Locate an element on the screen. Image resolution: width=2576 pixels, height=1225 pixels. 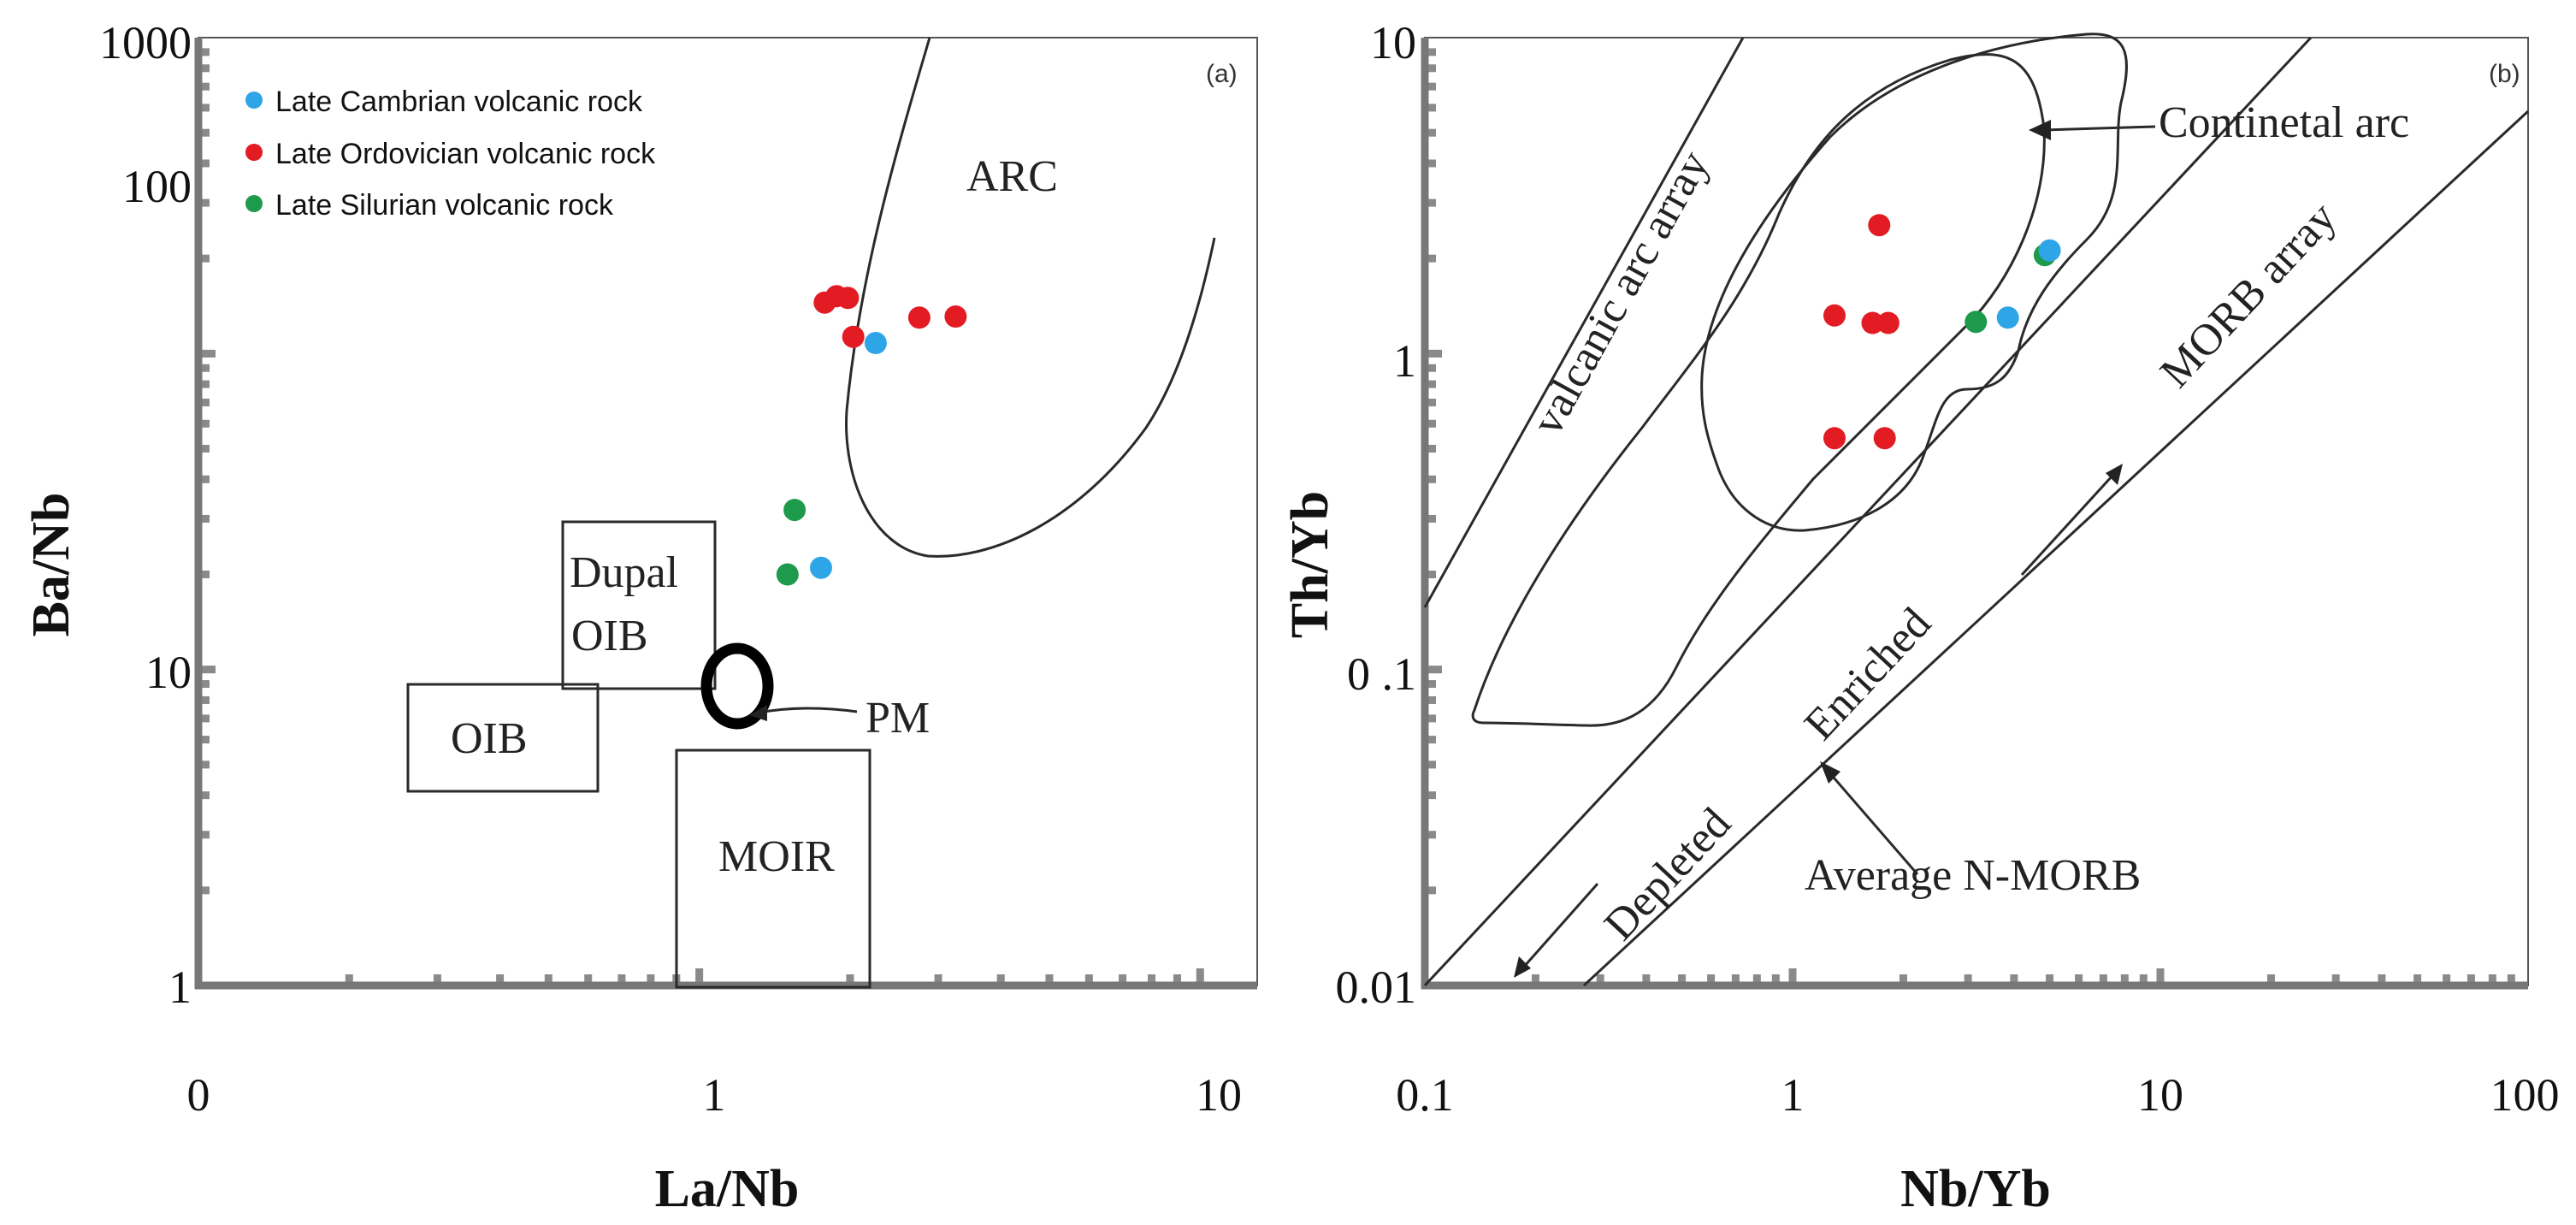
panel-a-xtick-10: 10 is located at coordinates (1219, 1095).